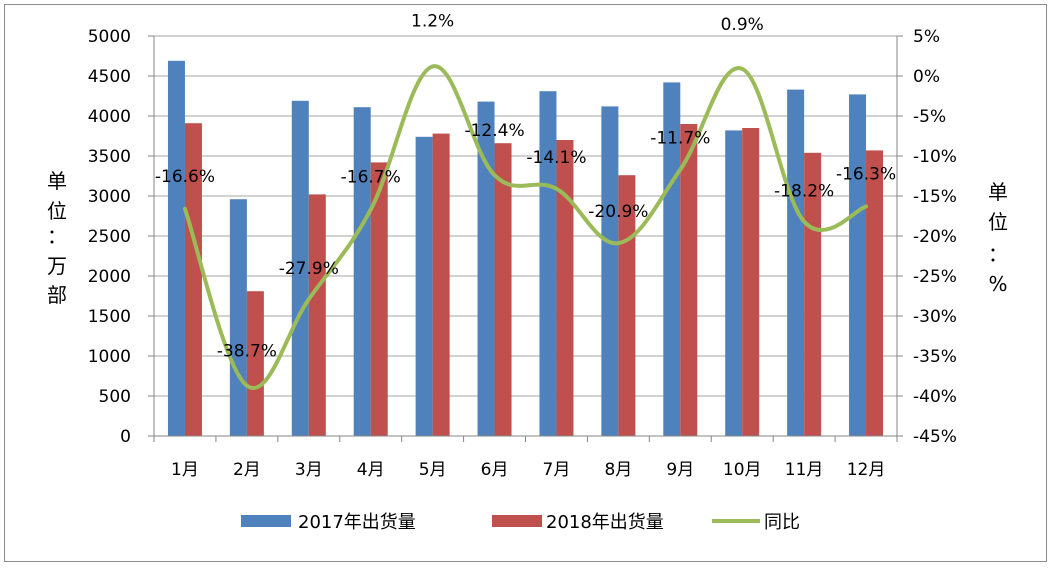 This screenshot has height=568, width=1053. What do you see at coordinates (926, 37) in the screenshot?
I see `right-tick-label: 5%` at bounding box center [926, 37].